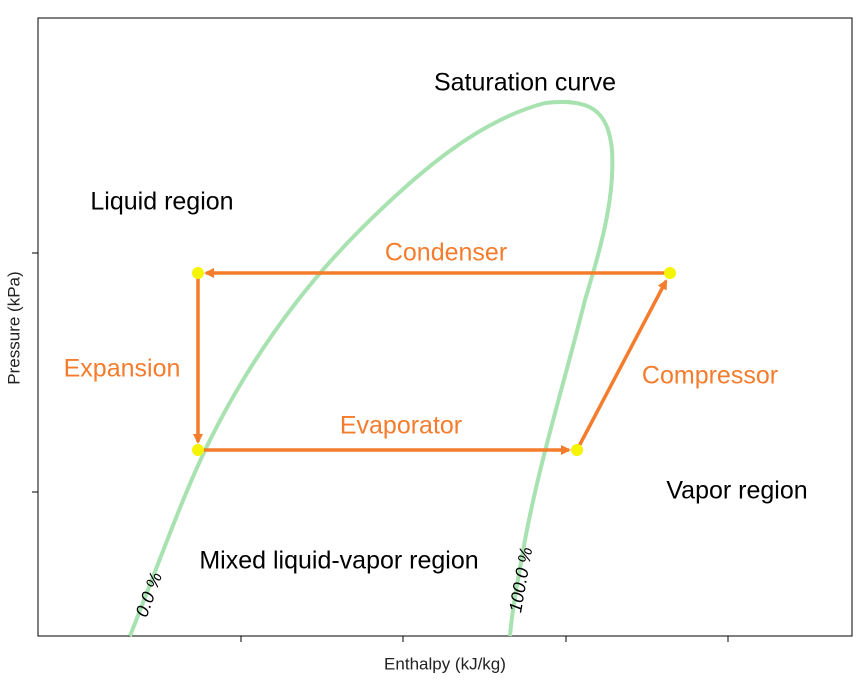 The image size is (868, 680). Describe the element at coordinates (446, 253) in the screenshot. I see `condenser-label: Condenser` at that location.